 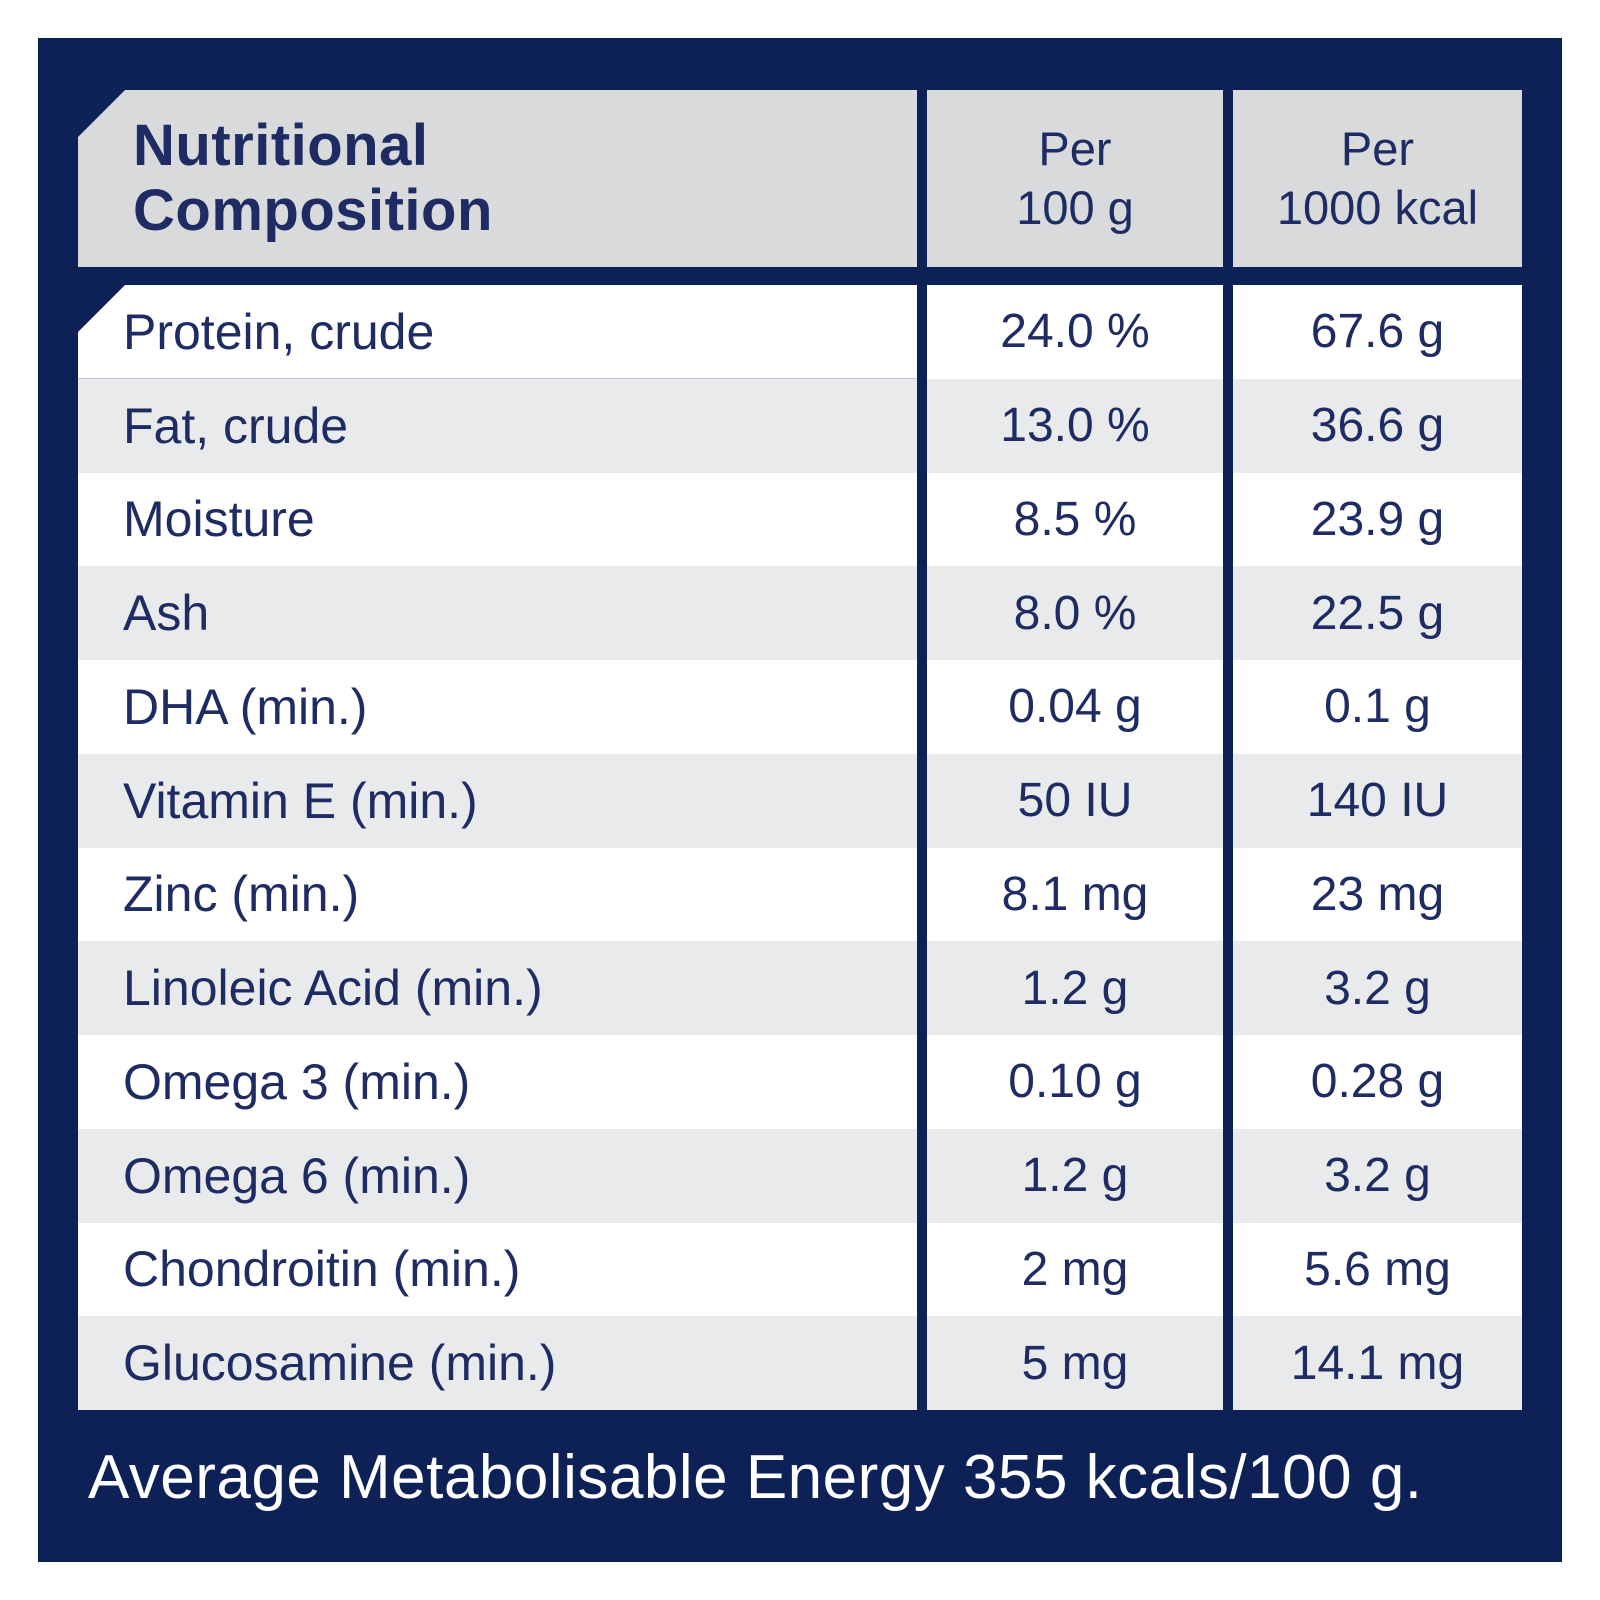 What do you see at coordinates (1075, 894) in the screenshot?
I see `value-per-100g: 8.1 mg` at bounding box center [1075, 894].